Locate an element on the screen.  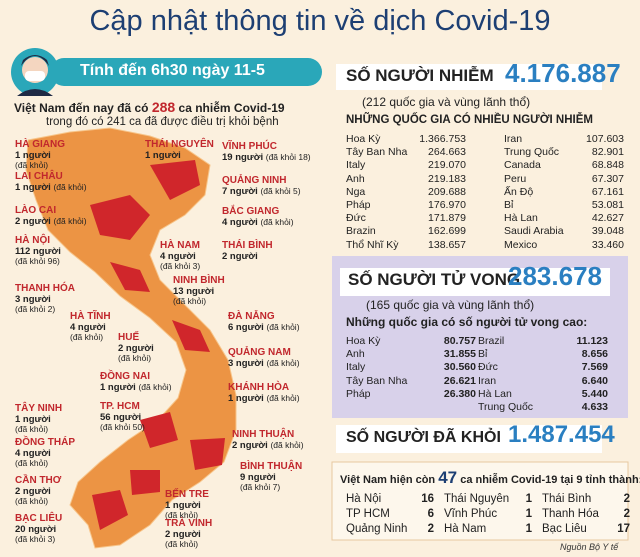
country-name: Saudi Arabia is located at coordinates (534, 231).